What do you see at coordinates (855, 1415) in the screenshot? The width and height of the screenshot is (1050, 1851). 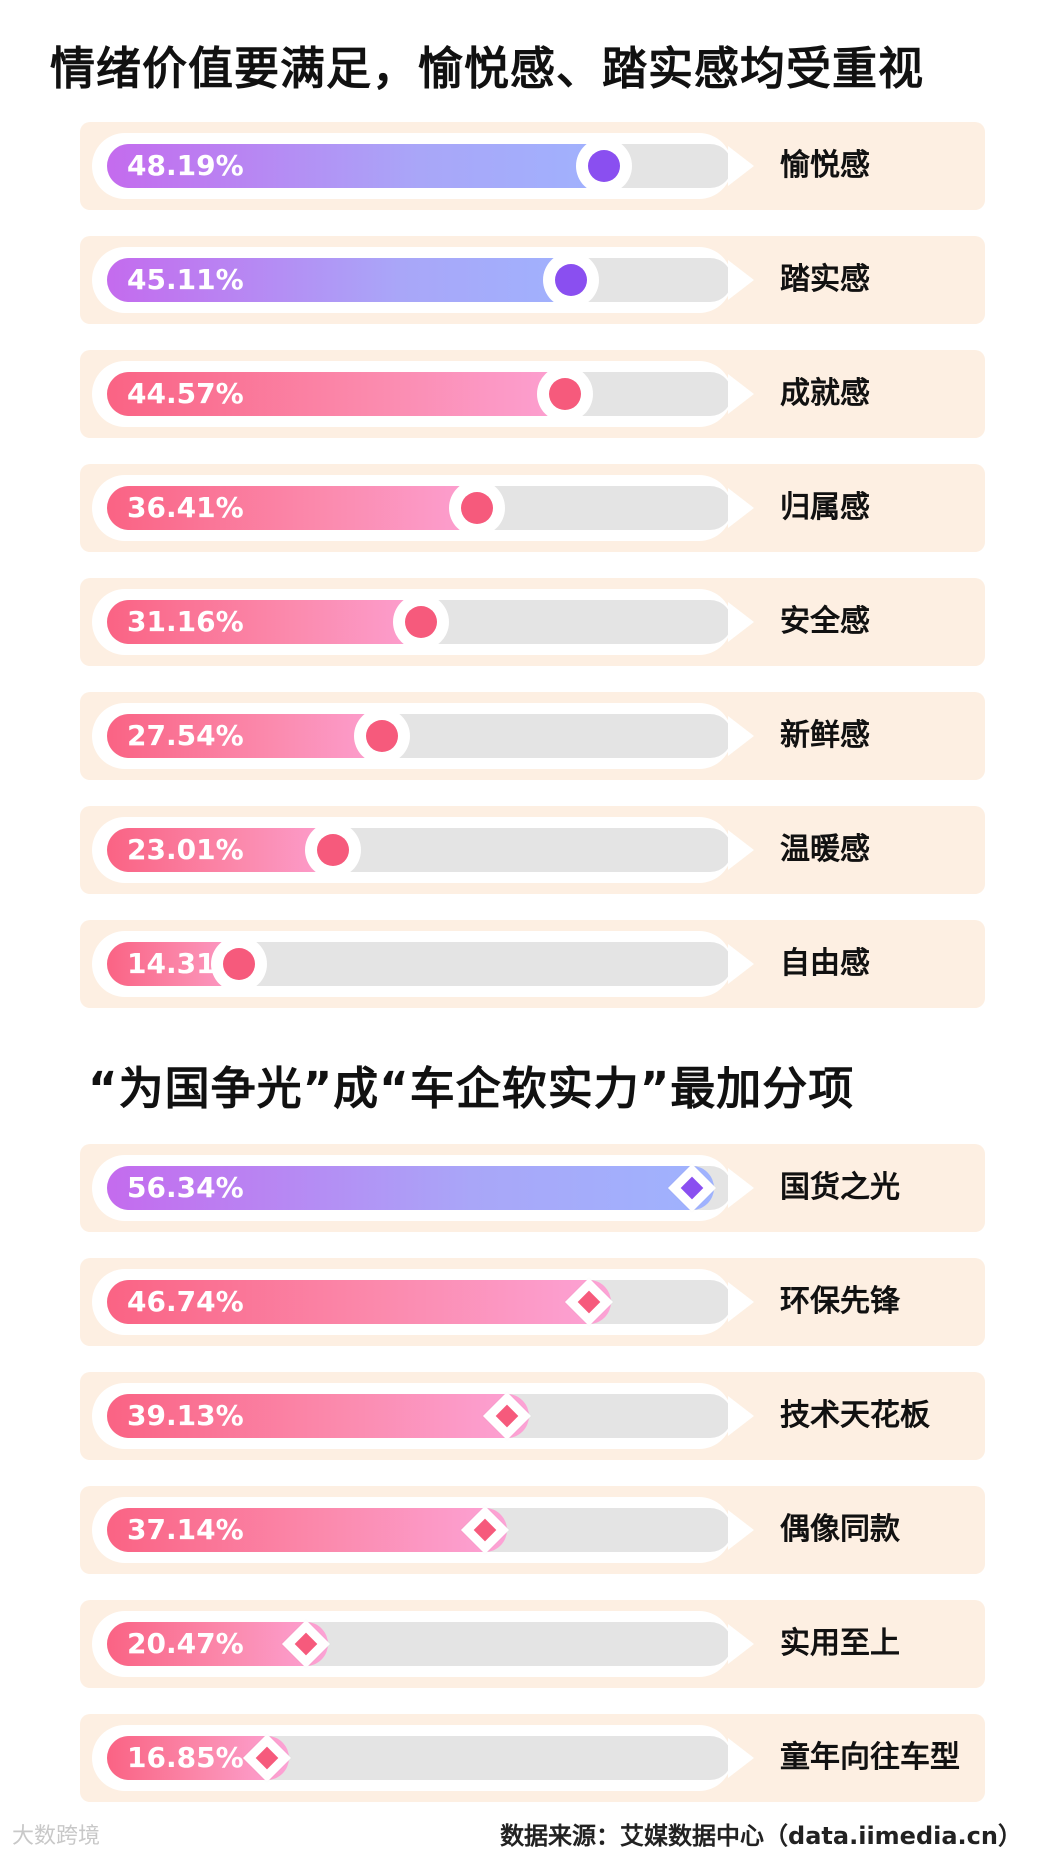 I see `bar-category-label: 技术天花板` at bounding box center [855, 1415].